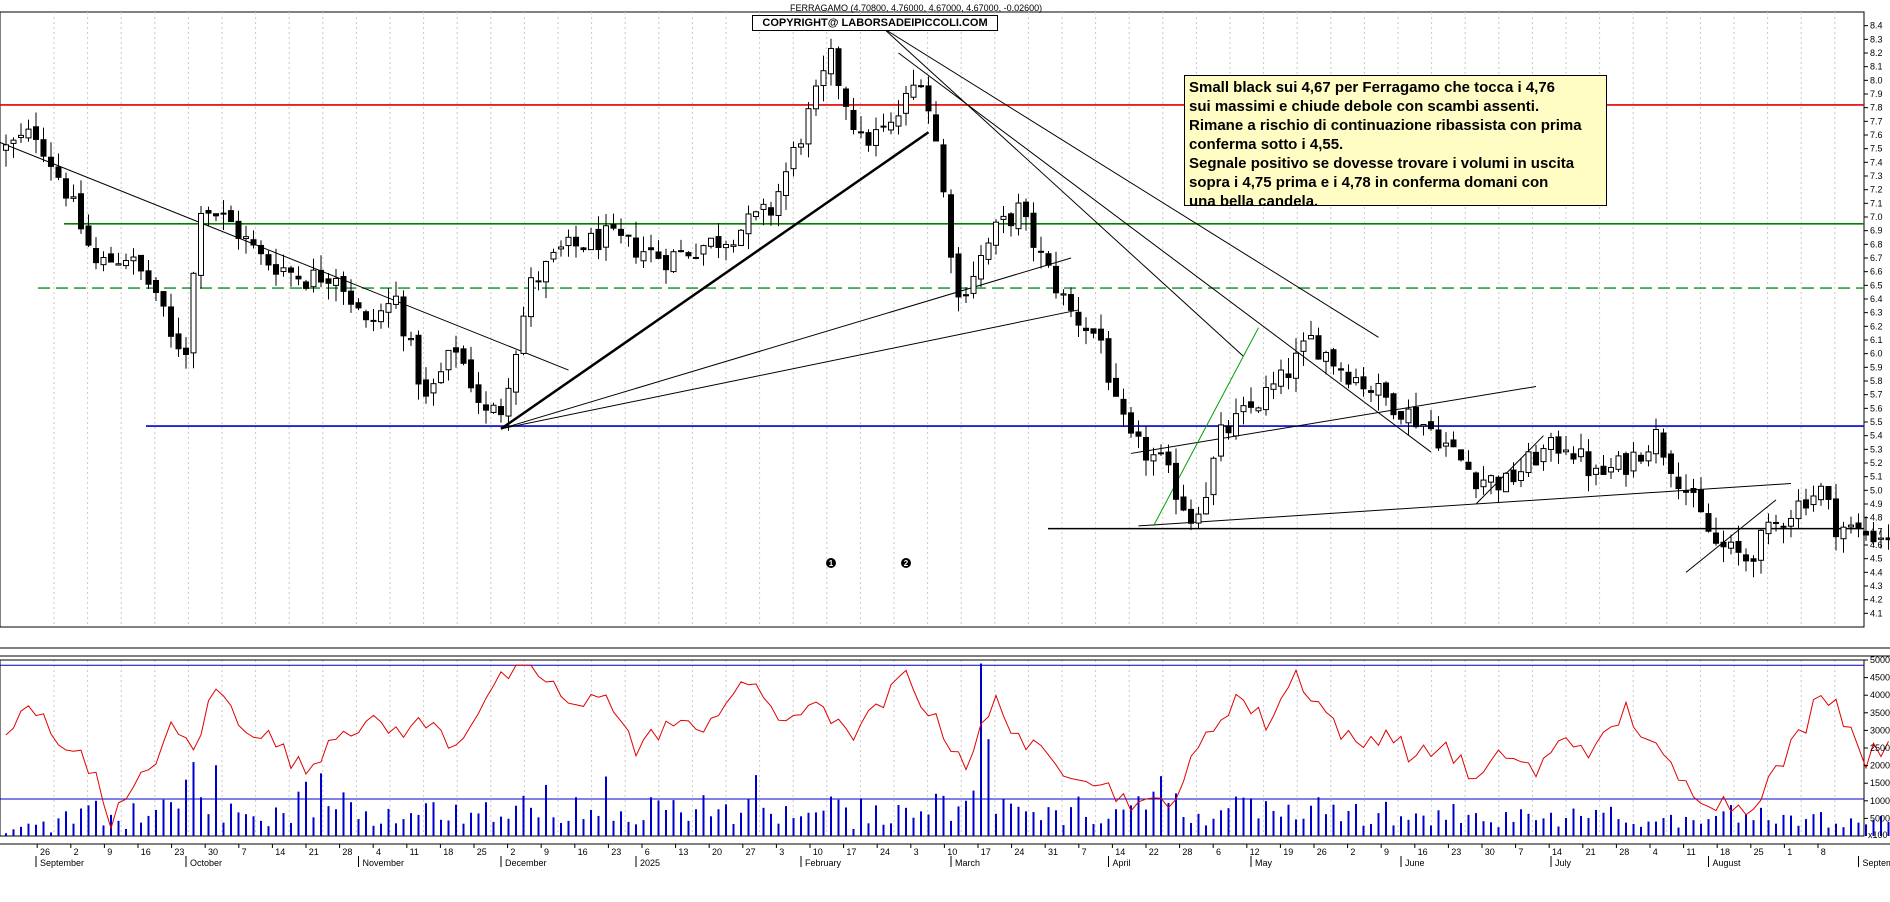  Describe the element at coordinates (1655, 852) in the screenshot. I see `day-tick-label: 4` at that location.